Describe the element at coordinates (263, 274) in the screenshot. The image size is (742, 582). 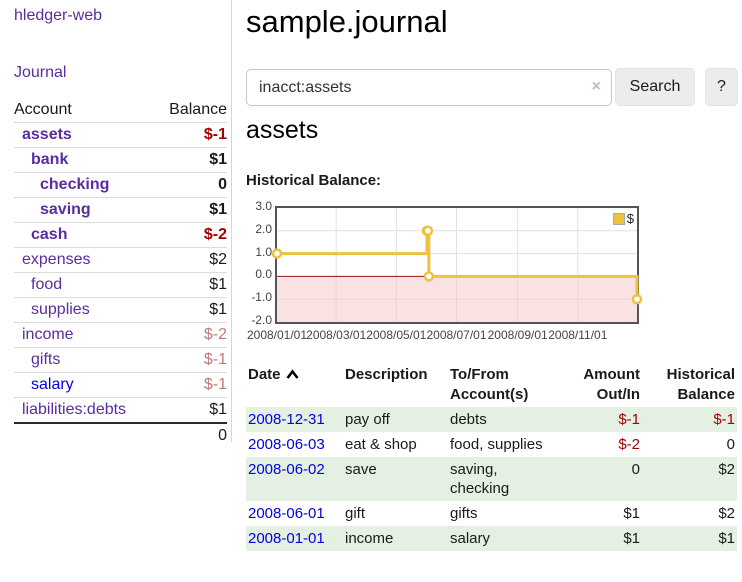
I see `y-tick-label: 0.0` at that location.